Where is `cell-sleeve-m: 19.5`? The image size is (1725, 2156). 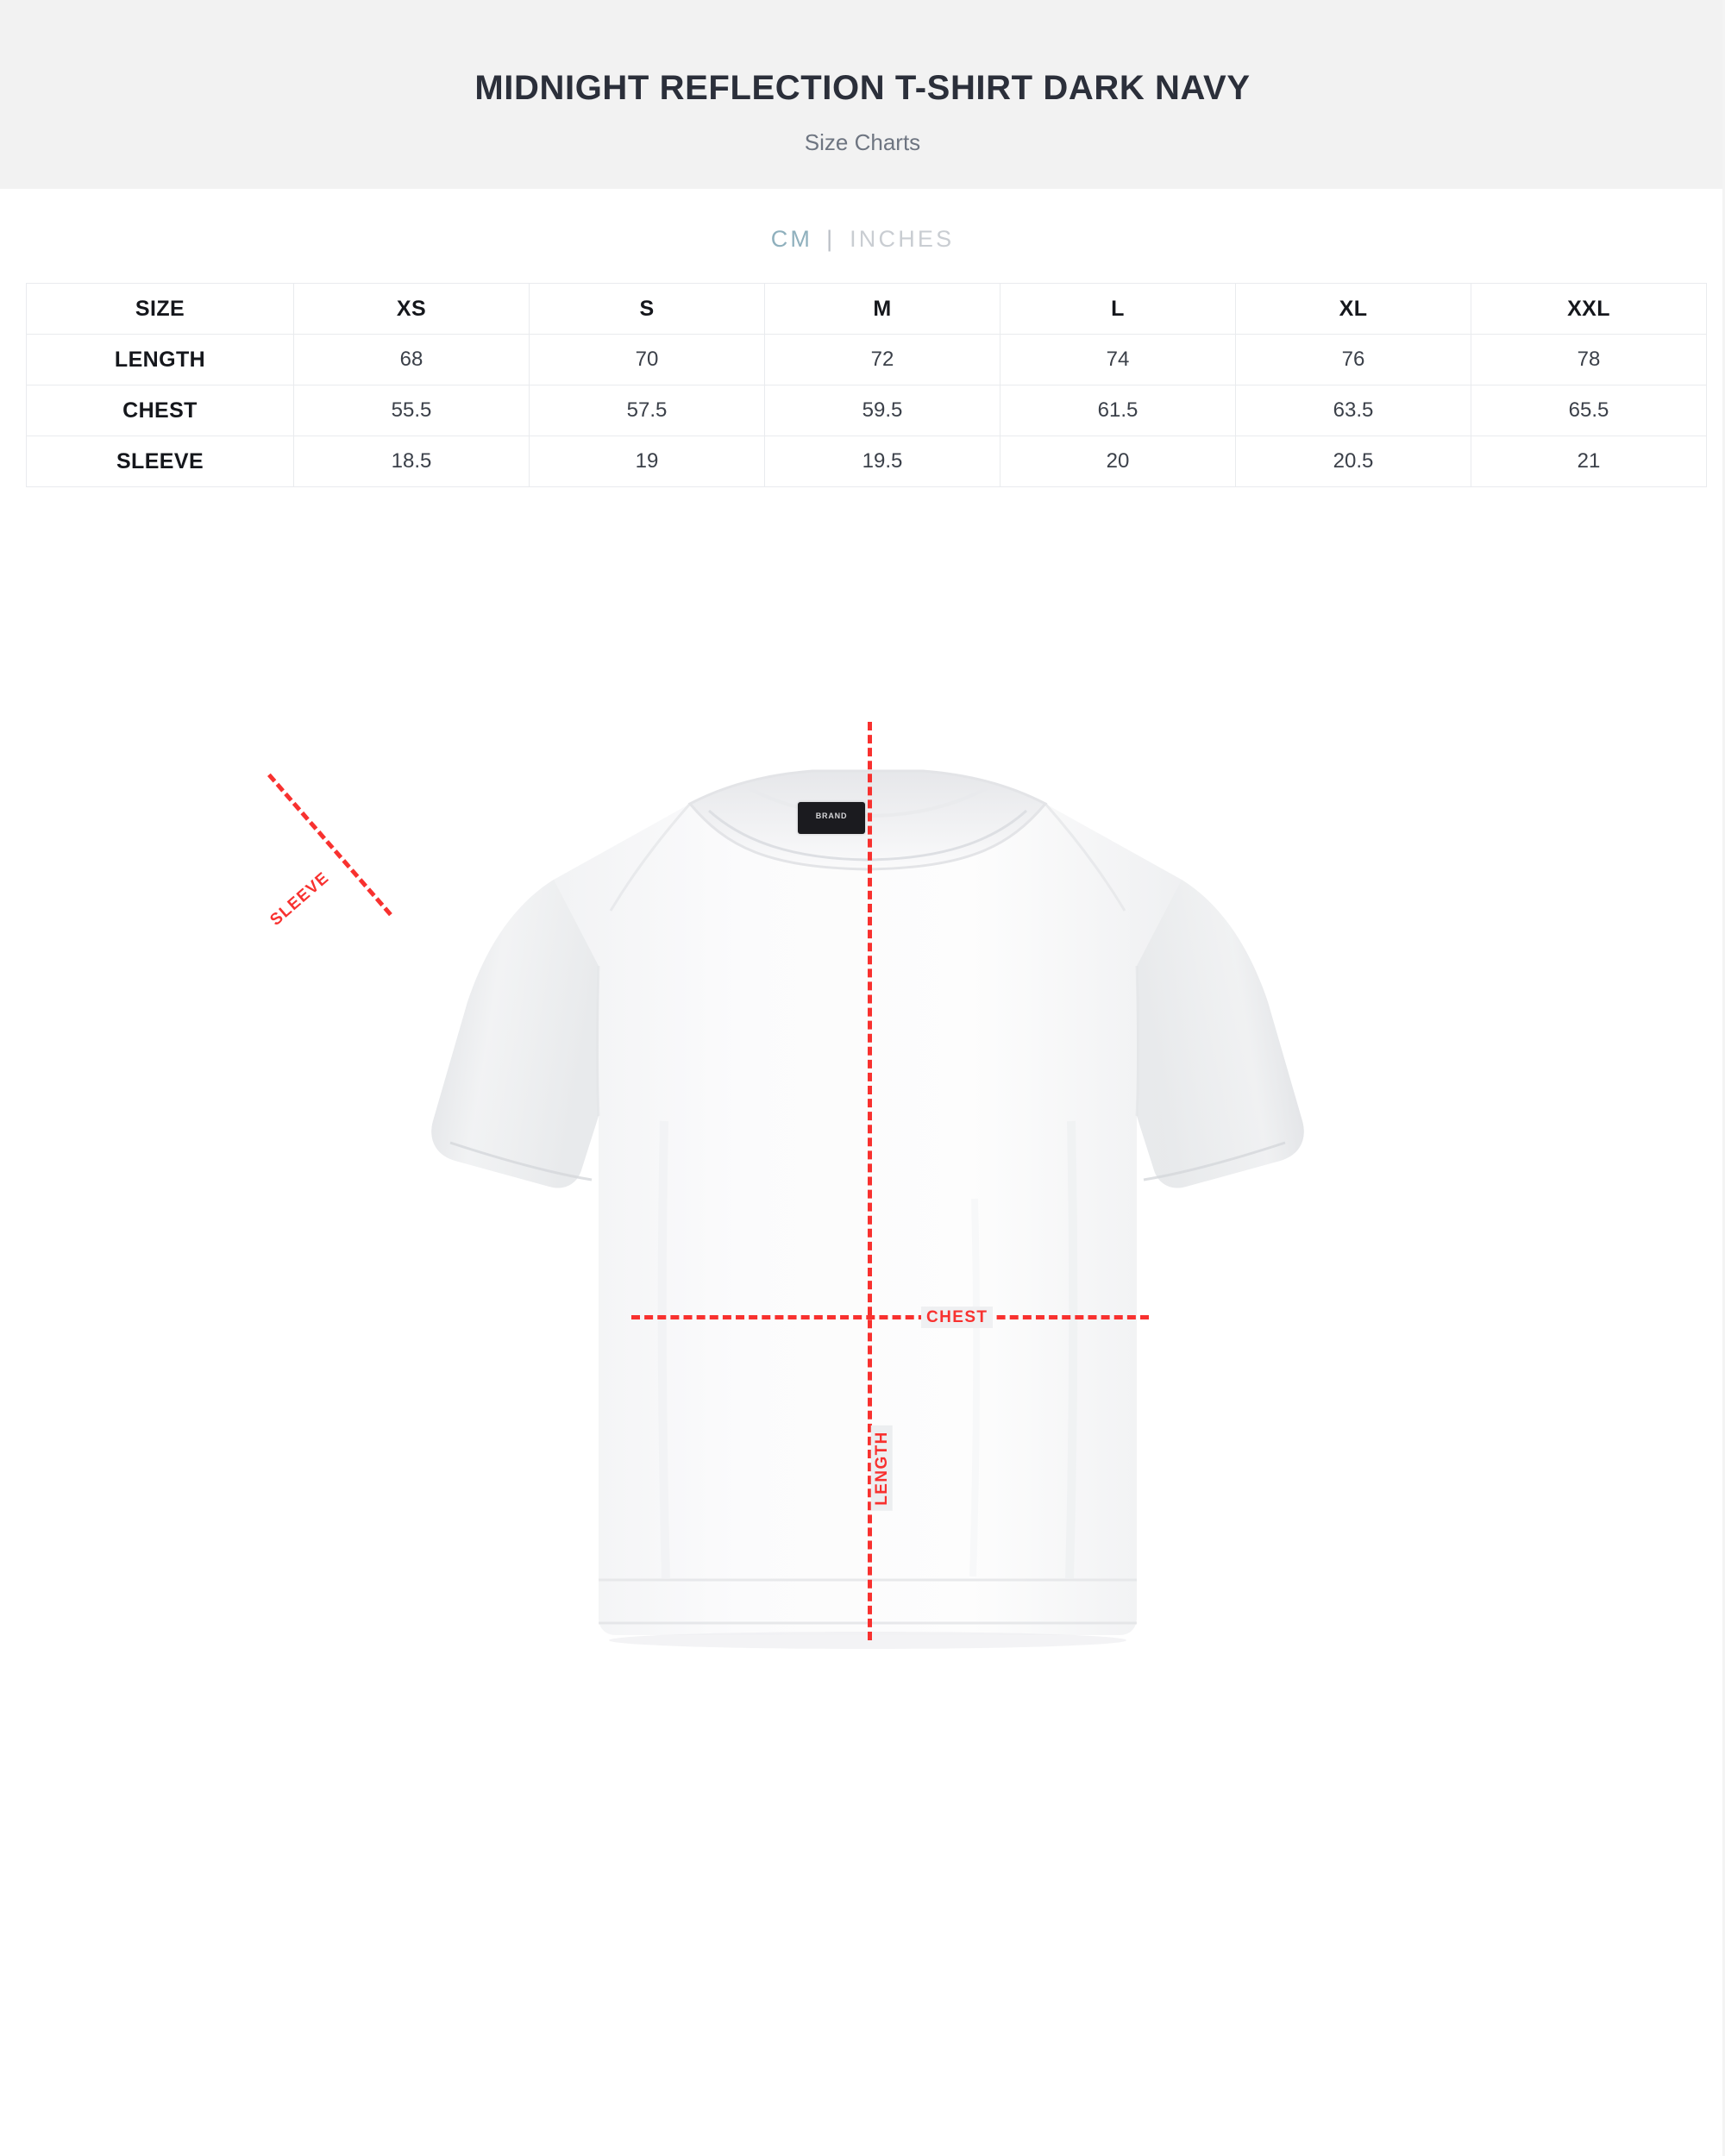 cell-sleeve-m: 19.5 is located at coordinates (882, 461).